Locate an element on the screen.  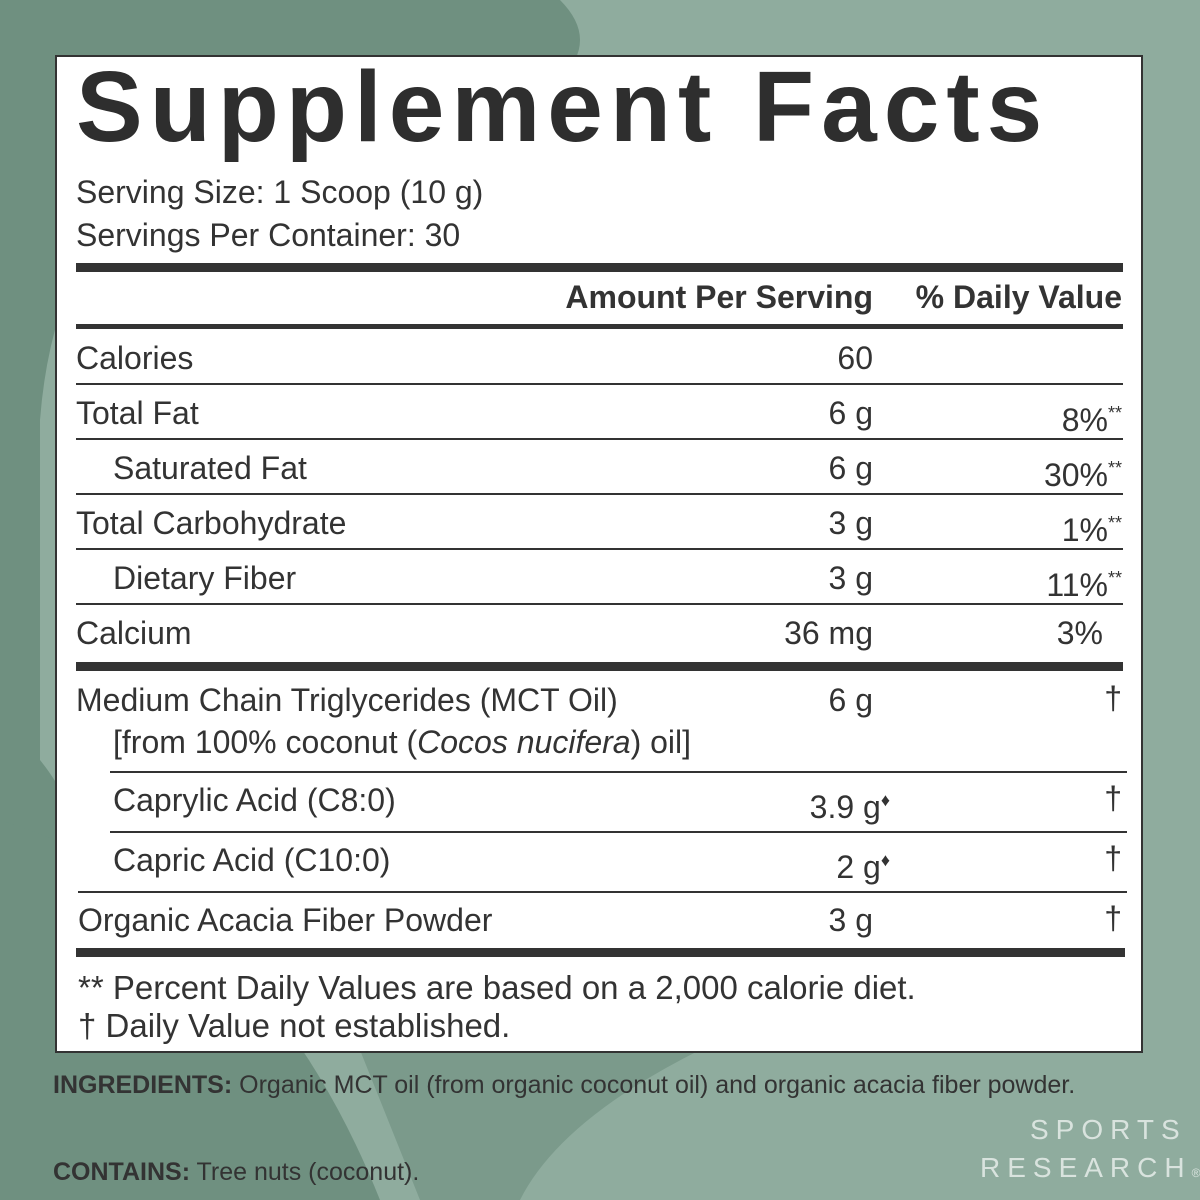
dv: 8% is located at coordinates (1084, 420).